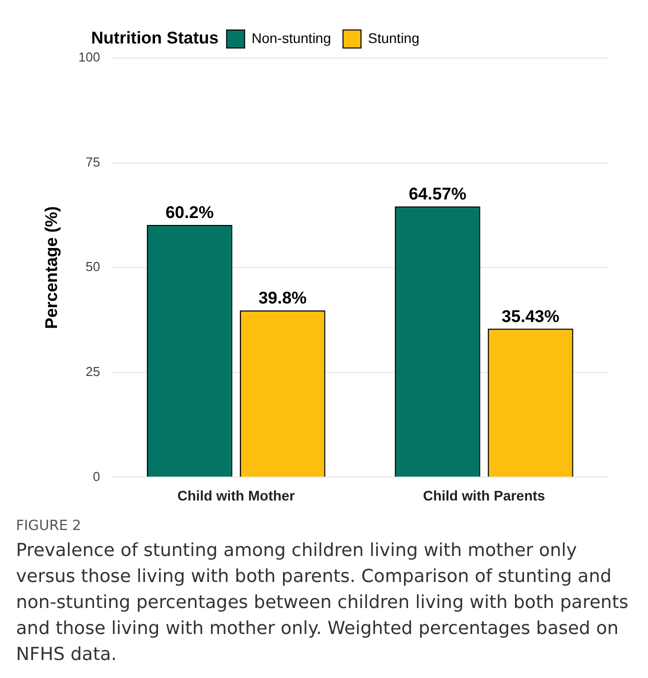  What do you see at coordinates (93, 371) in the screenshot?
I see `y-tick-label: 25` at bounding box center [93, 371].